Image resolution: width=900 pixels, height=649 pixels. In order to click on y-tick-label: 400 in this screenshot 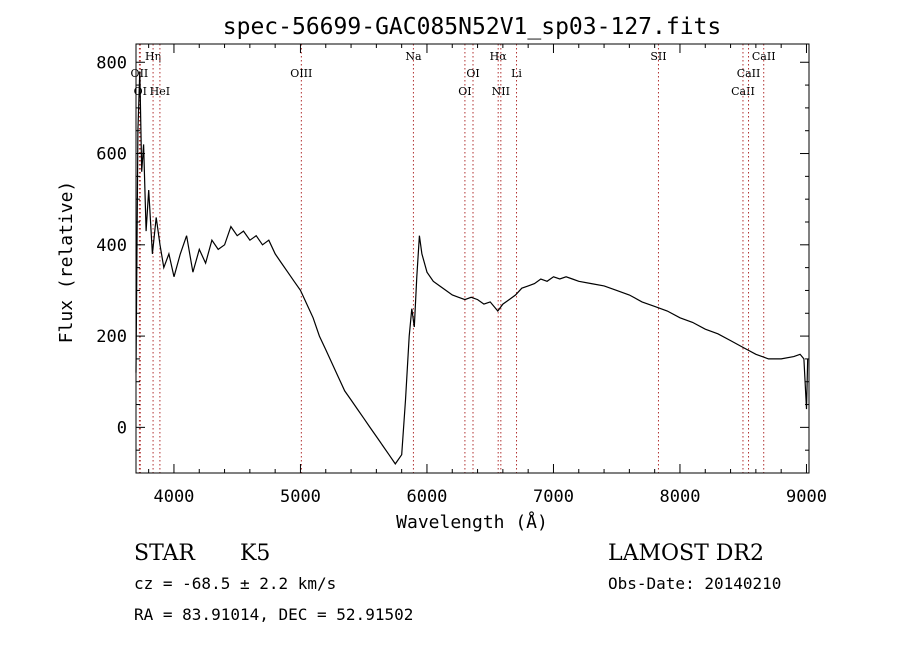, I will do `click(111, 246)`.